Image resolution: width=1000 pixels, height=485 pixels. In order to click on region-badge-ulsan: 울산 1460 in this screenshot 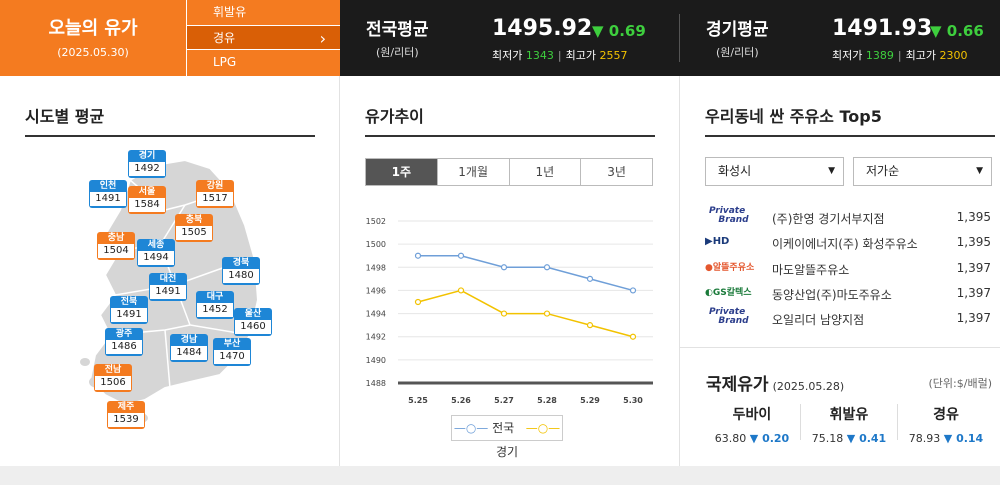, I will do `click(253, 322)`.